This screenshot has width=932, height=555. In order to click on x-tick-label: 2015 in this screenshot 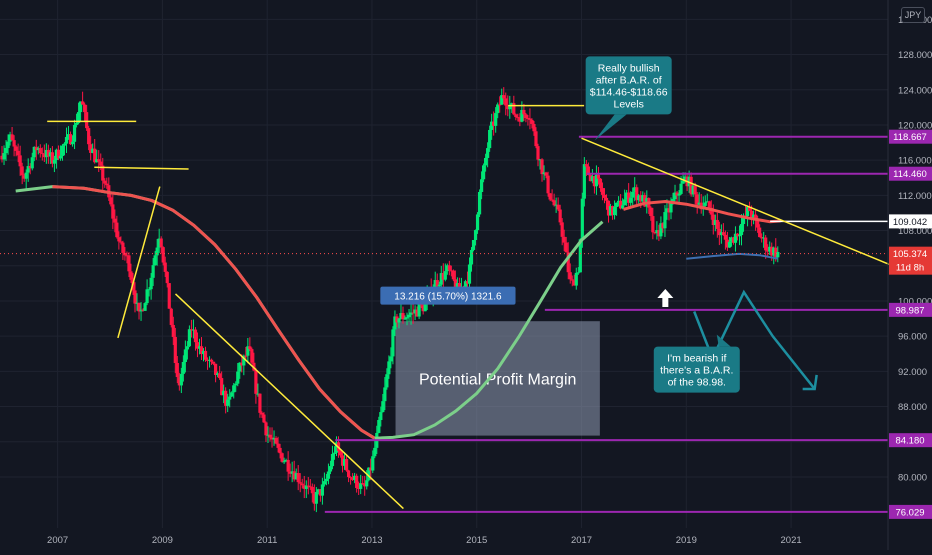, I will do `click(476, 540)`.